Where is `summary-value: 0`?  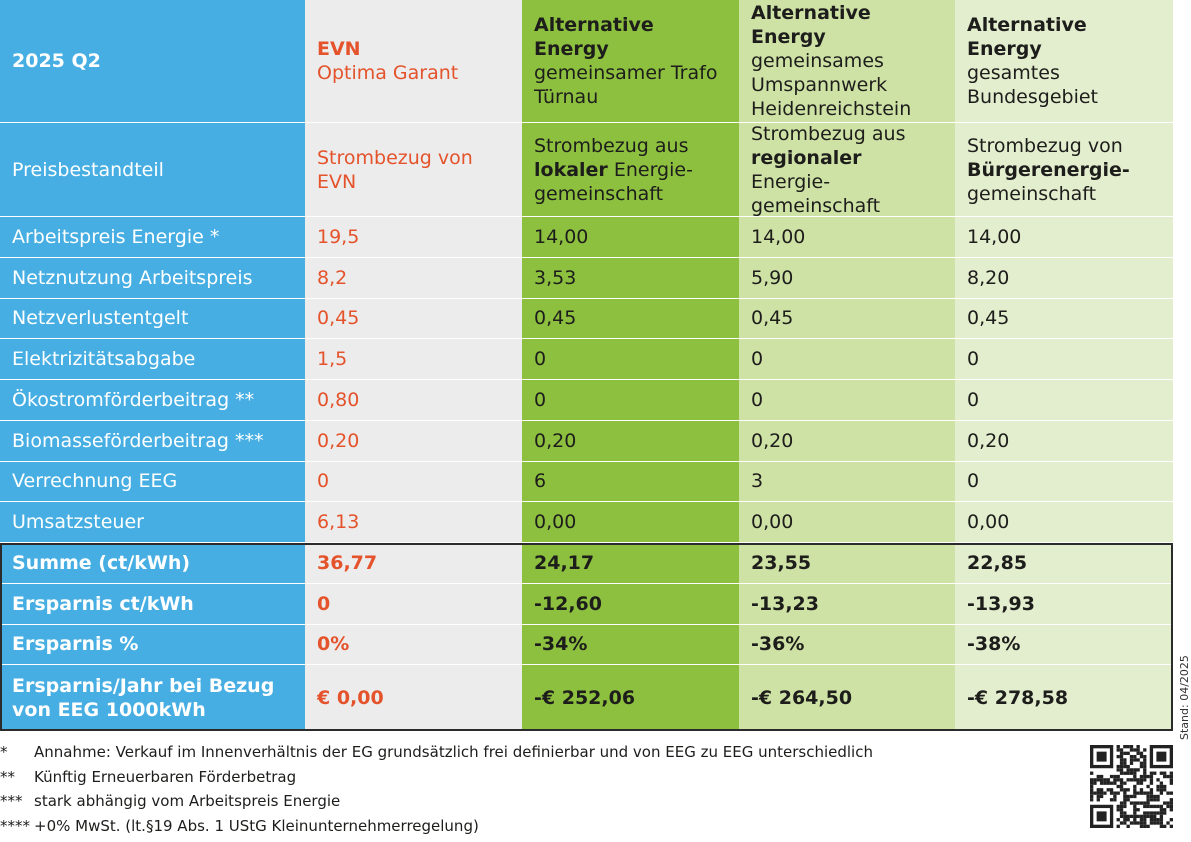 summary-value: 0 is located at coordinates (324, 603).